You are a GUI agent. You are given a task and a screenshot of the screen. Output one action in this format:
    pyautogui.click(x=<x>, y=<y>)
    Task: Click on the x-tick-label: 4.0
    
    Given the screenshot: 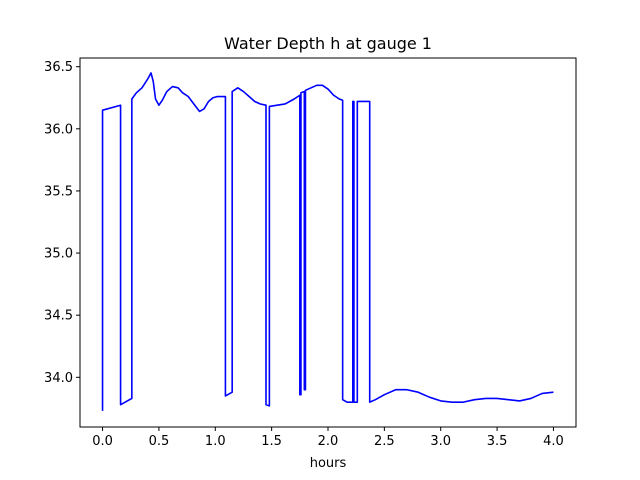 What is the action you would take?
    pyautogui.click(x=553, y=441)
    